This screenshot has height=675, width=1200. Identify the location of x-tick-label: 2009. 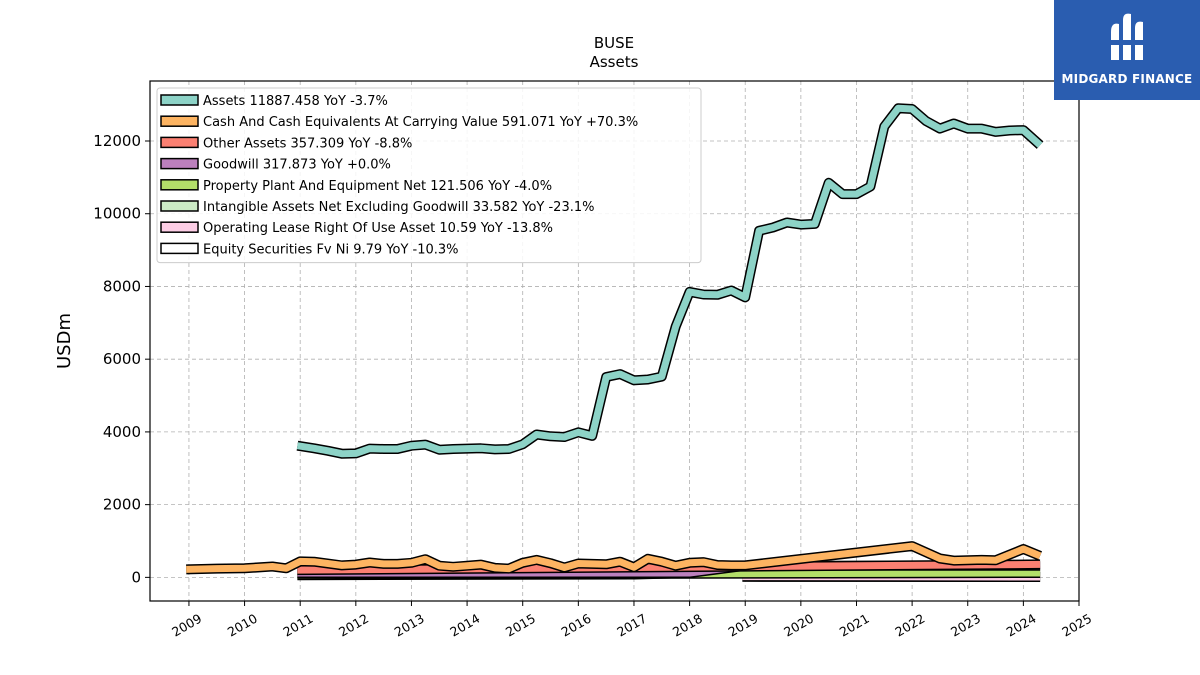
(186, 625).